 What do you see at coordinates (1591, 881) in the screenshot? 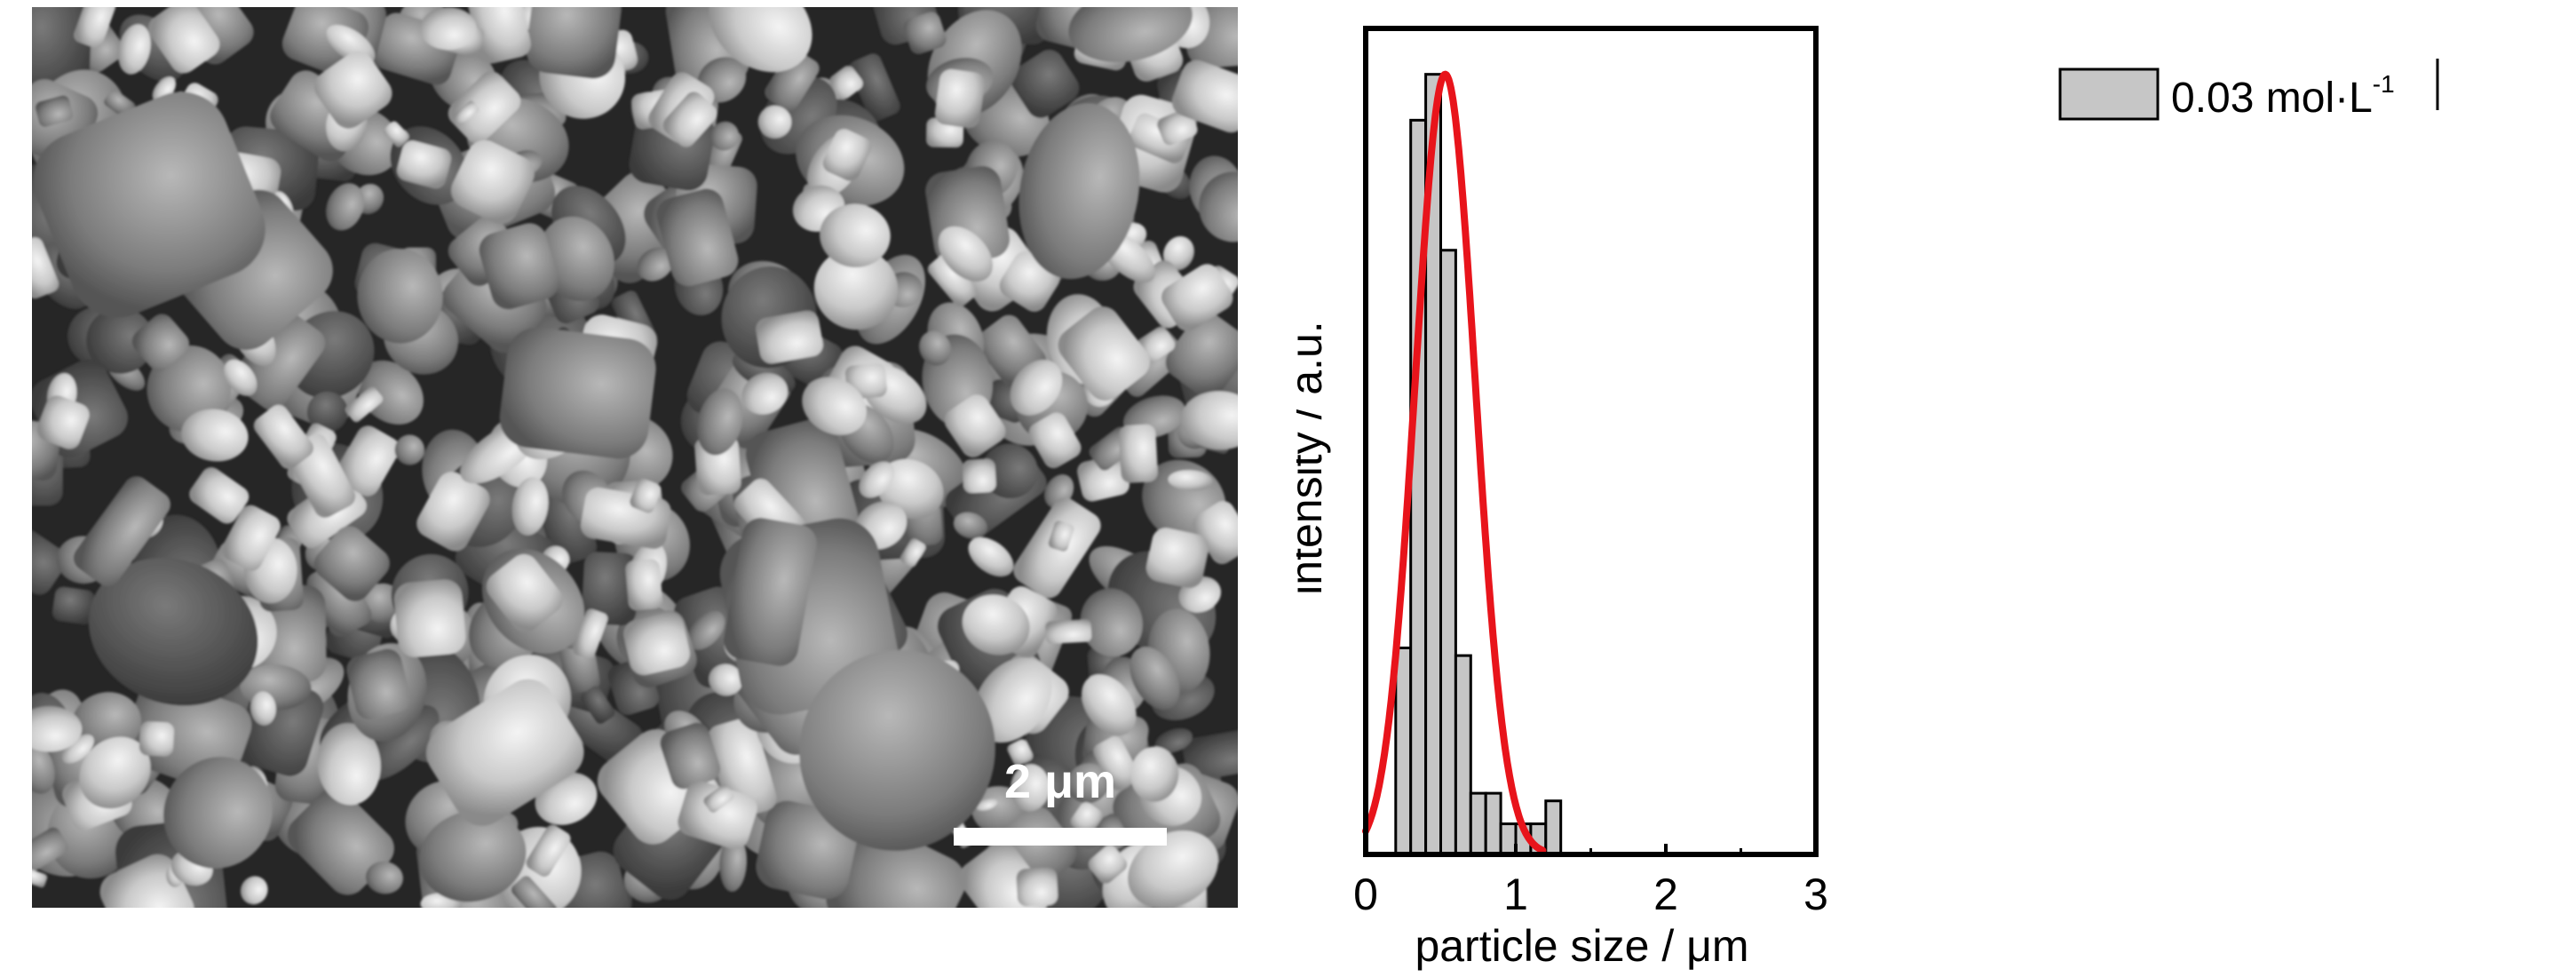
I see `x-axis-ticks: 0 1 2 3` at bounding box center [1591, 881].